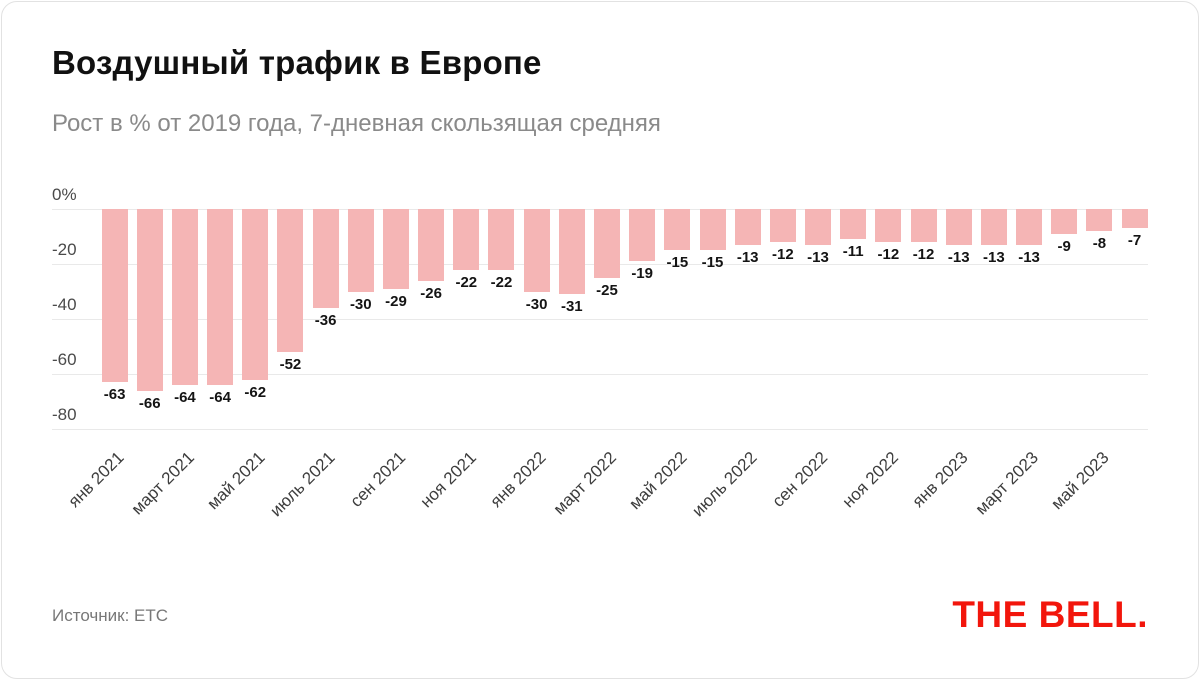  I want to click on bar-slot: -19, so click(642, 327).